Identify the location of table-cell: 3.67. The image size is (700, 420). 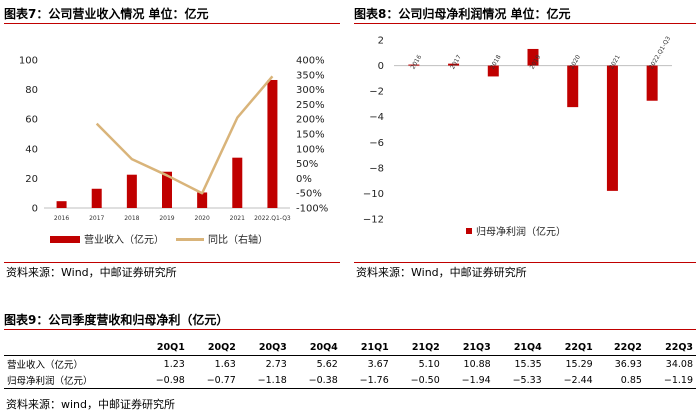
(378, 364).